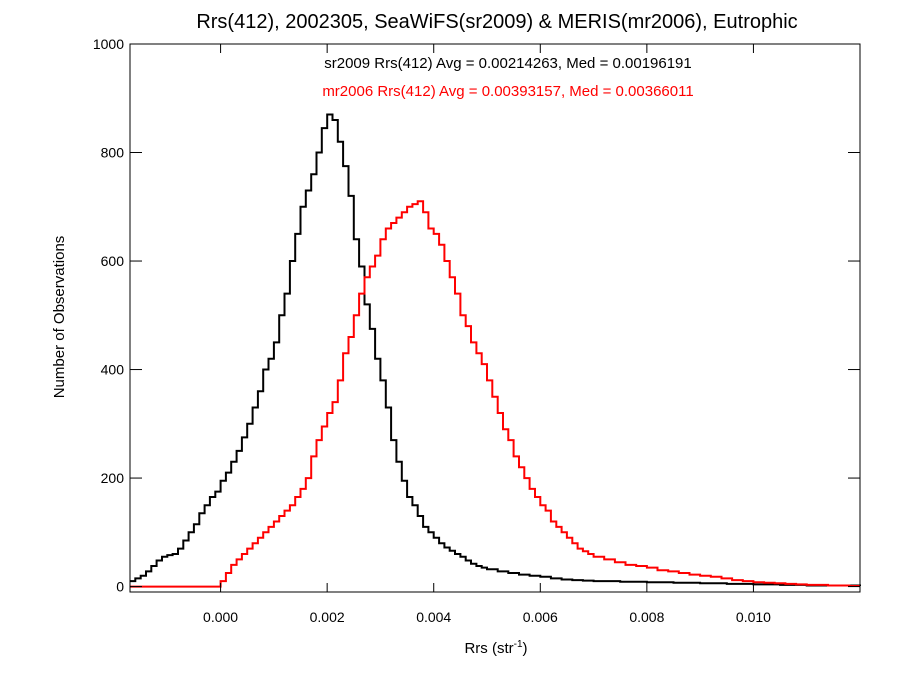  I want to click on x-tick-label: 0.008, so click(646, 617).